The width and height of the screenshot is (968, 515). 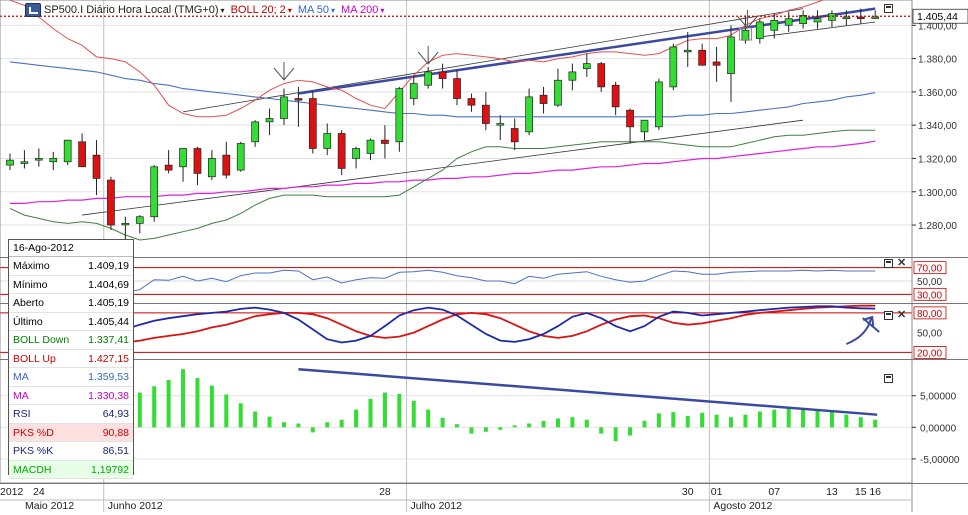 I want to click on rsi-panel, so click(x=456, y=281).